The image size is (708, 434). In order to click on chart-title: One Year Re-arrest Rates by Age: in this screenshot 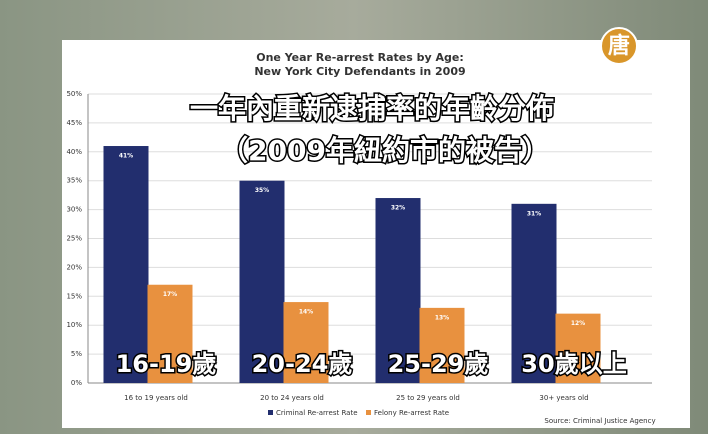, I will do `click(360, 57)`.